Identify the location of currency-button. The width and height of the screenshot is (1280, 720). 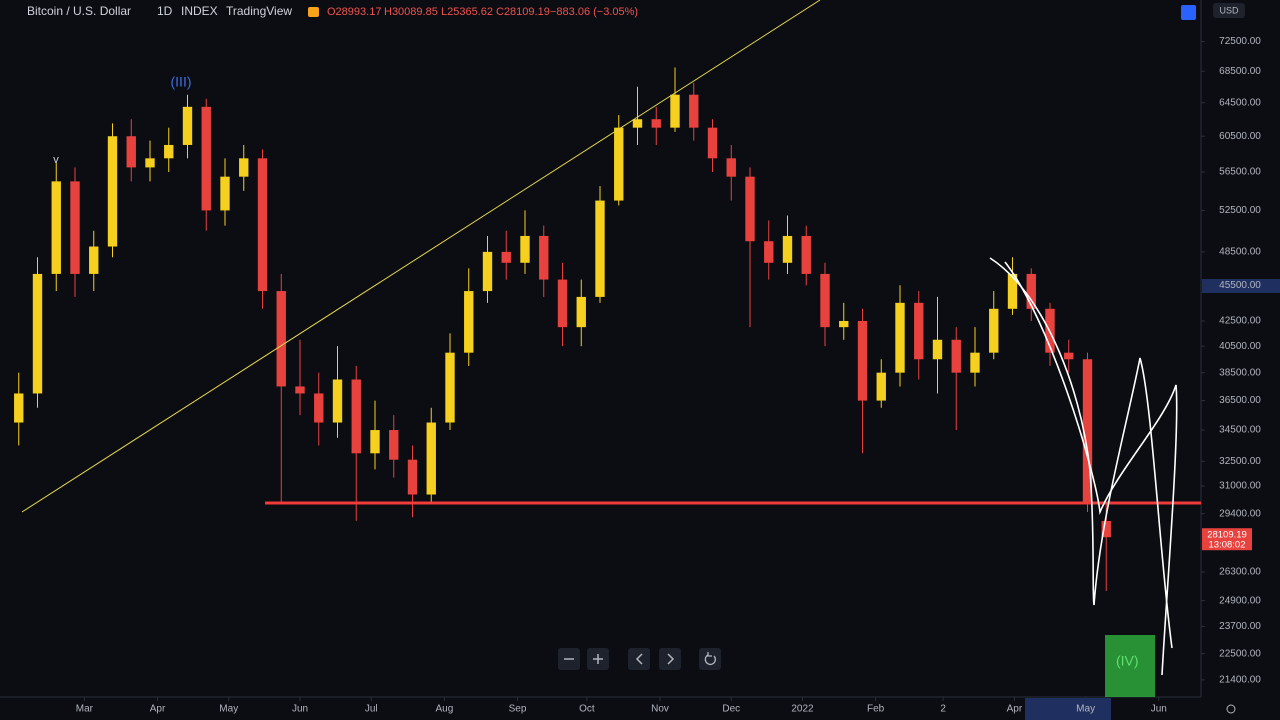
(1229, 10).